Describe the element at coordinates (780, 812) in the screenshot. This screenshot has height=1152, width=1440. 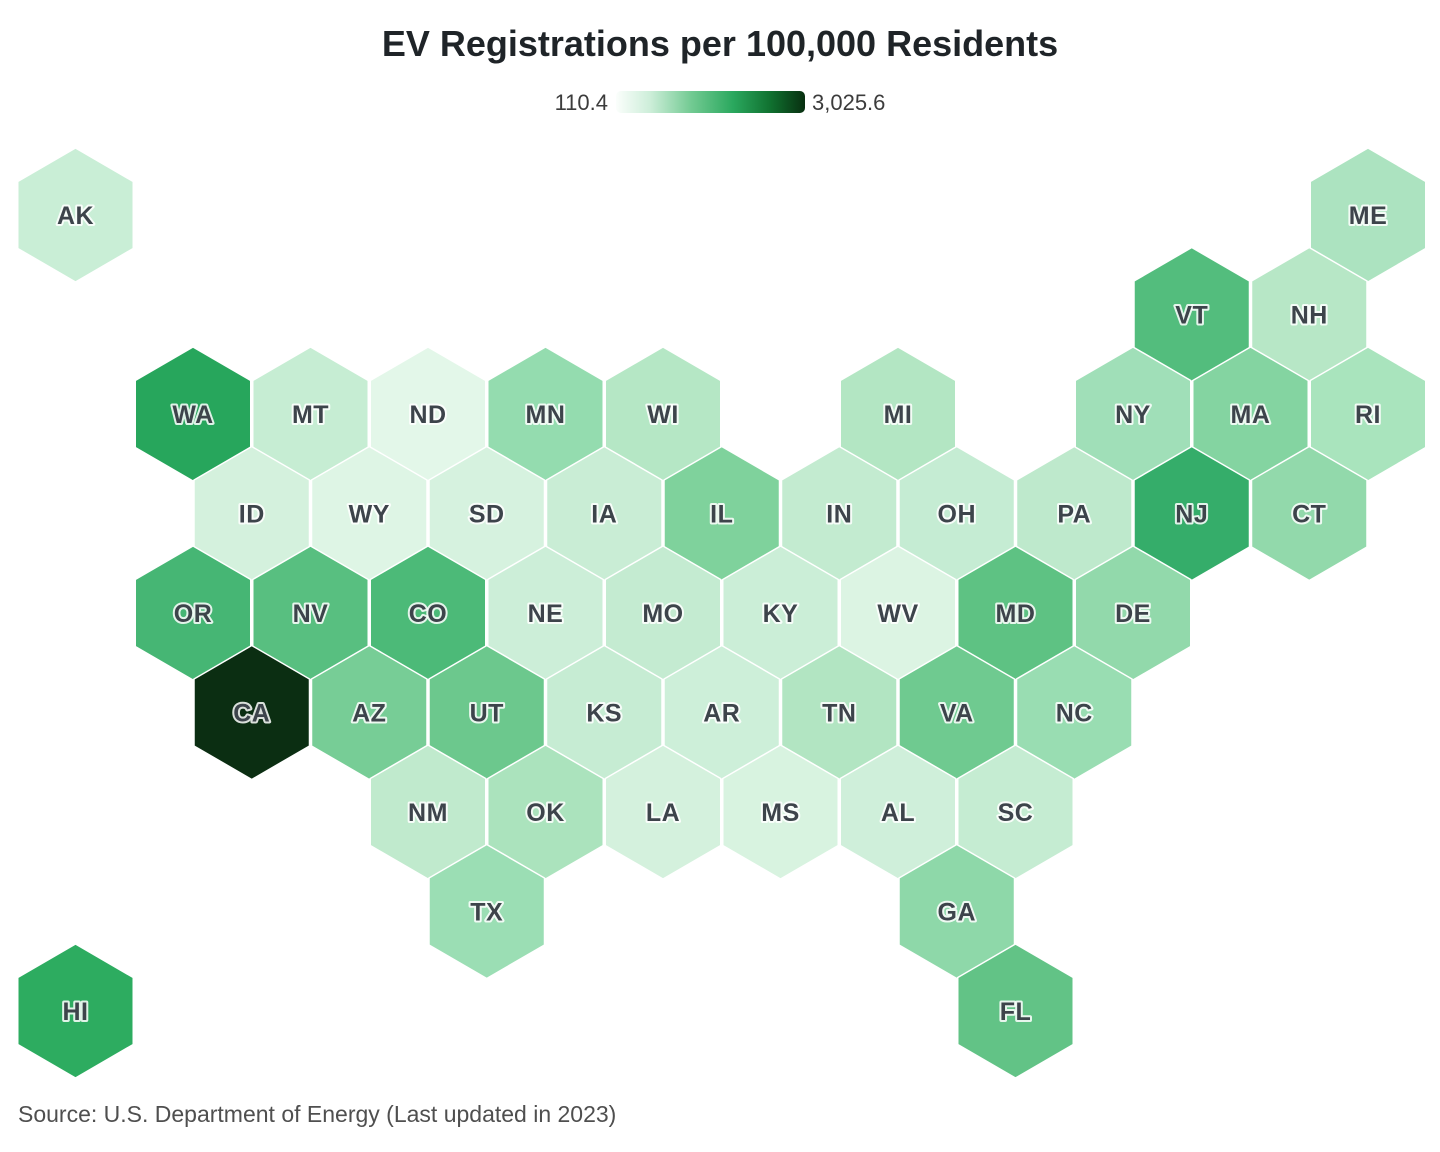
I see `state-hex-MS` at that location.